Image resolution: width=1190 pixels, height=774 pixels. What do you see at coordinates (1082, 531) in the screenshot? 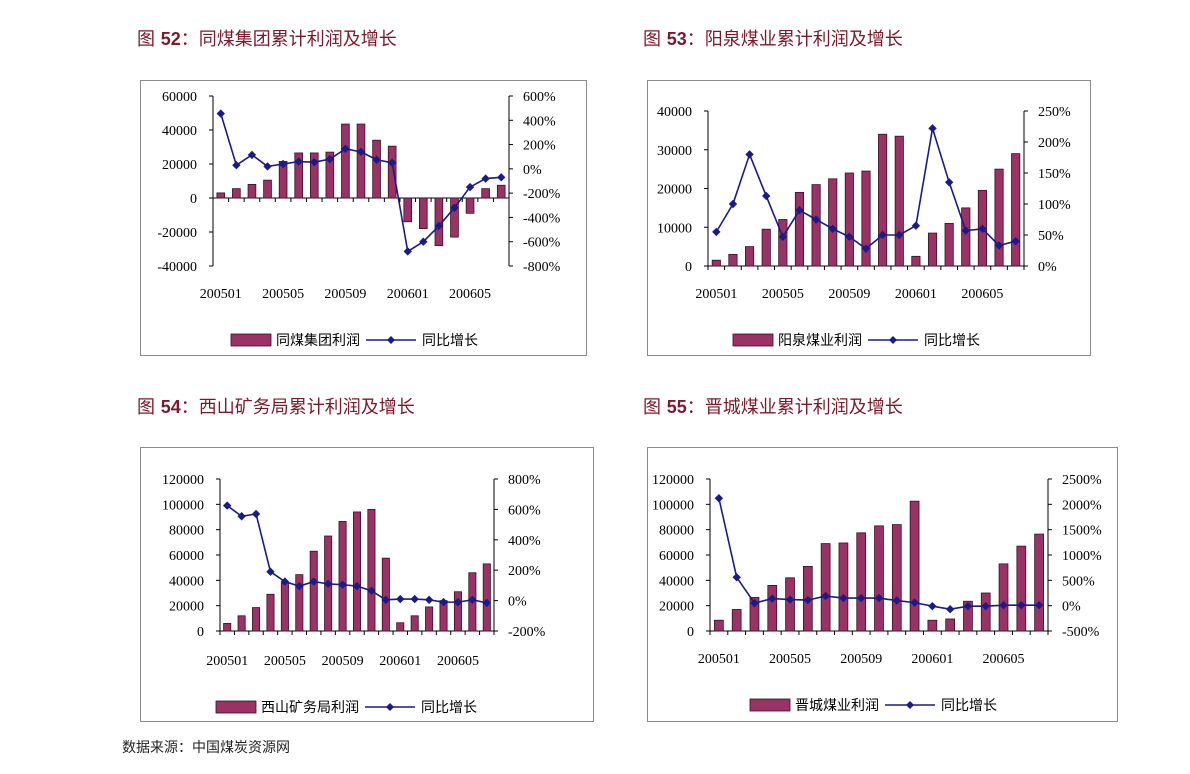
I see `right-tick-label: 1500%` at bounding box center [1082, 531].